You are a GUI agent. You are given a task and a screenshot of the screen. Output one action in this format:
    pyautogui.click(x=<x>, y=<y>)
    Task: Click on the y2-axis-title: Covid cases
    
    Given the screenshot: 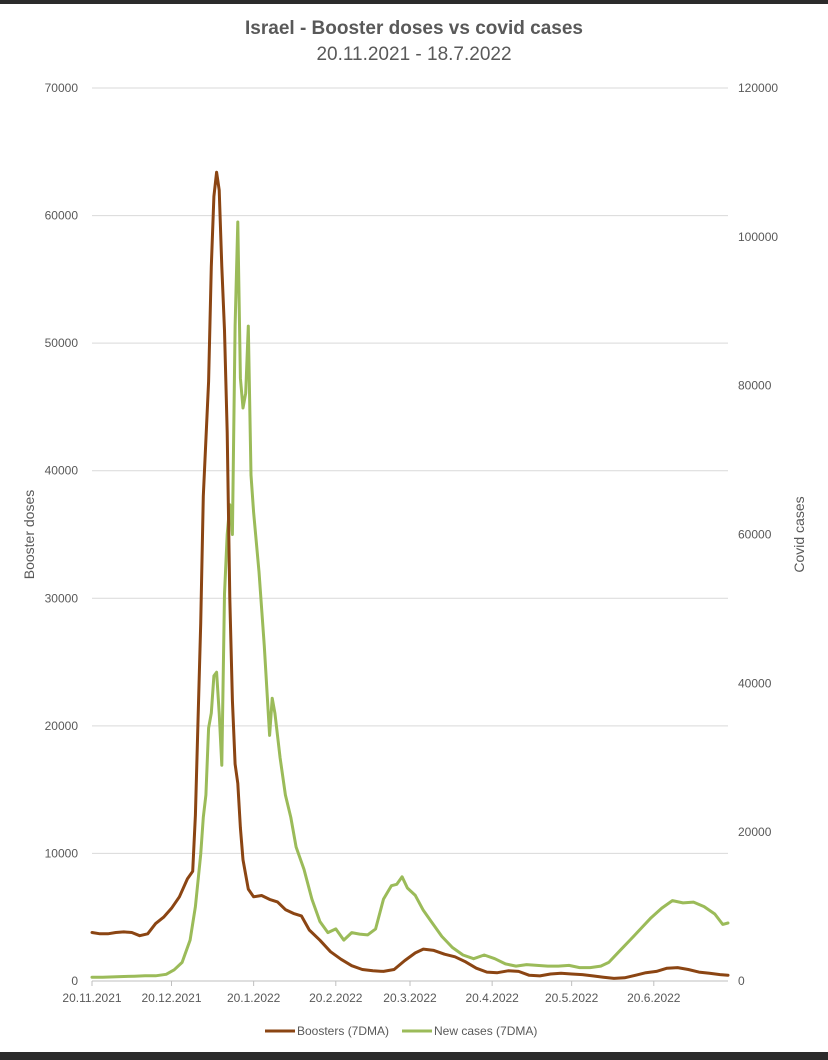 What is the action you would take?
    pyautogui.click(x=799, y=534)
    